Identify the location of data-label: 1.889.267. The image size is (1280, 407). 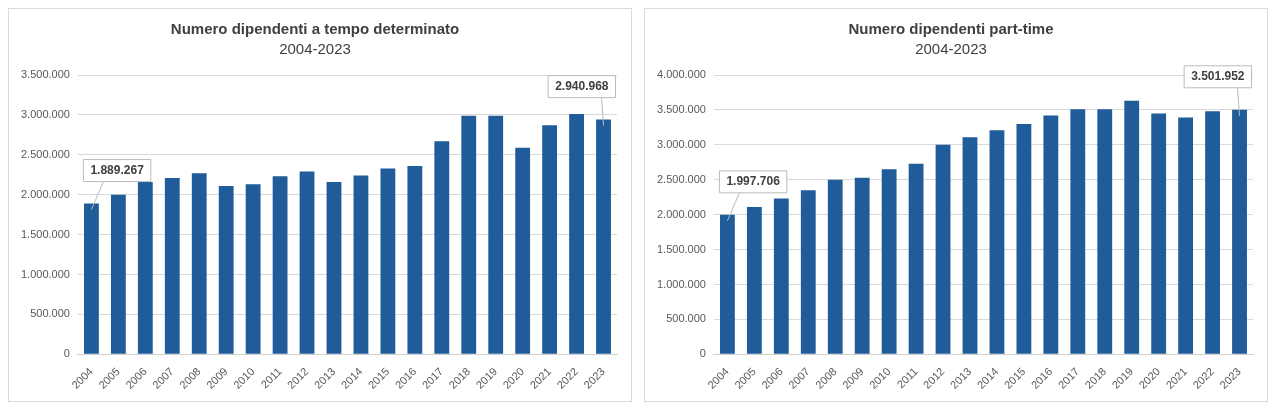
(117, 169).